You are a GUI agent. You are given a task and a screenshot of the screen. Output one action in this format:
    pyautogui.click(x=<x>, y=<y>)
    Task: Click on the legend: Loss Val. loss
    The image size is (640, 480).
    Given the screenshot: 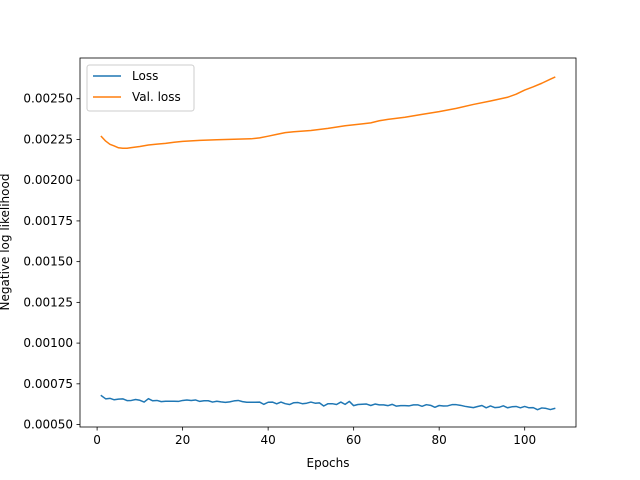 What is the action you would take?
    pyautogui.click(x=140, y=88)
    